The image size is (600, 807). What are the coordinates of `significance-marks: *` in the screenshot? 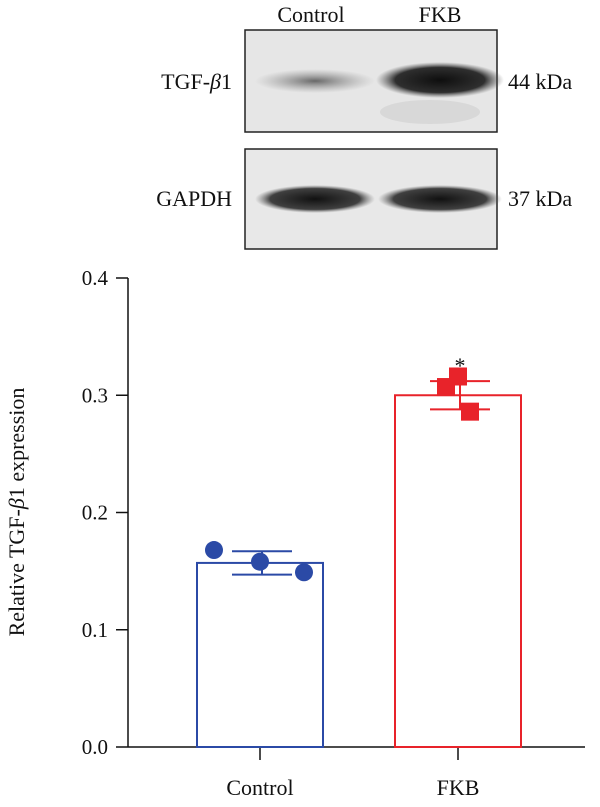 It's located at (460, 365).